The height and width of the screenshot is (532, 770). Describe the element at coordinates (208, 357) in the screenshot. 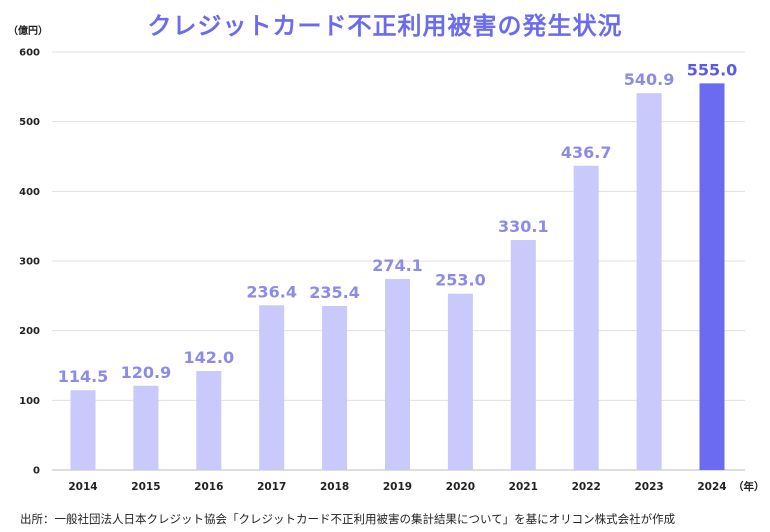

I see `data-label: 142.0` at that location.